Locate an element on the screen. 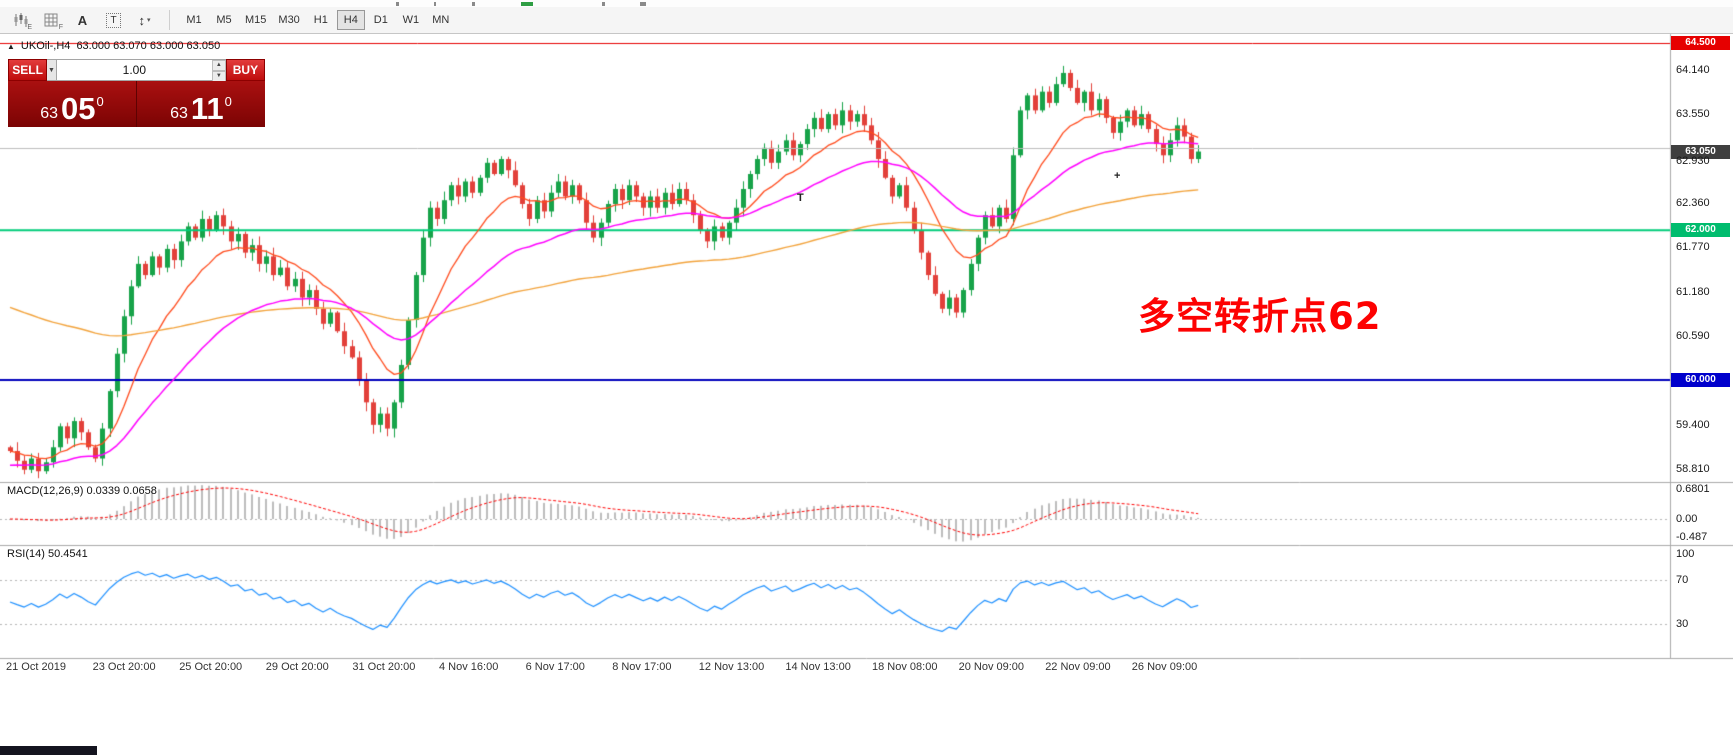 This screenshot has height=755, width=1733. text-box-icon: T is located at coordinates (113, 20).